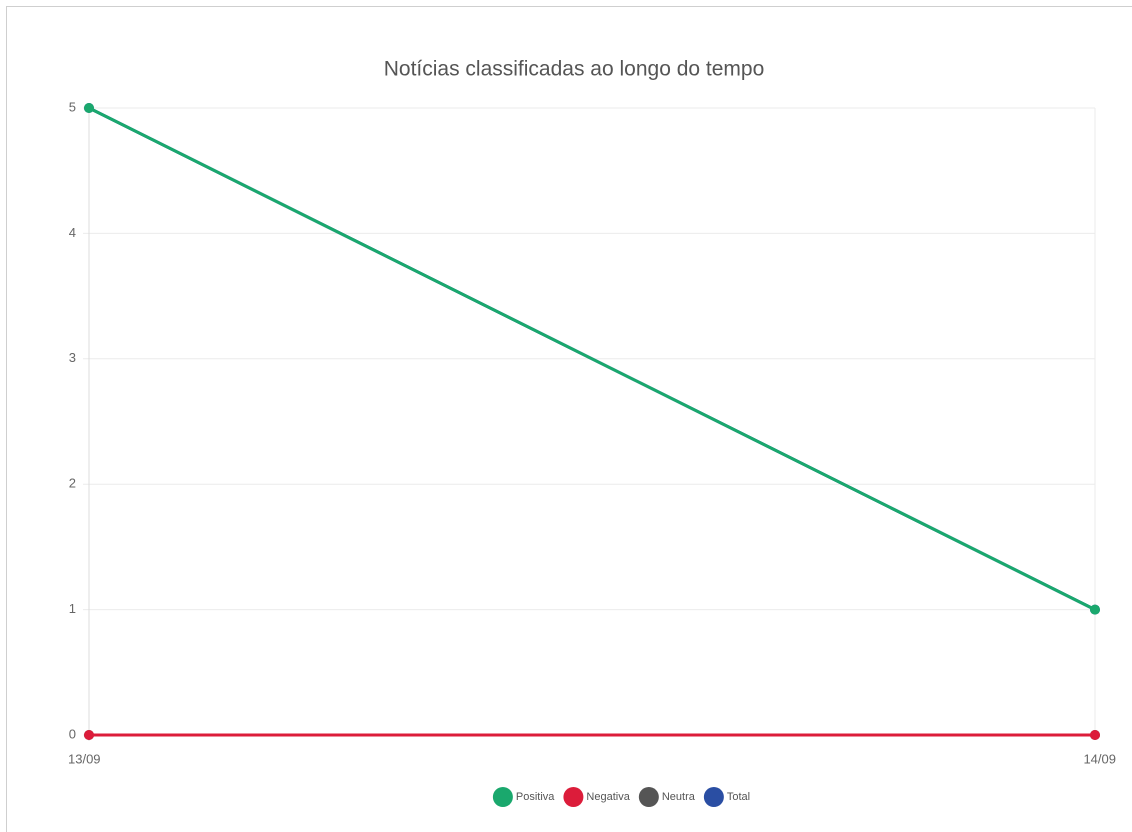 The width and height of the screenshot is (1132, 832). I want to click on legend-label: Total, so click(738, 797).